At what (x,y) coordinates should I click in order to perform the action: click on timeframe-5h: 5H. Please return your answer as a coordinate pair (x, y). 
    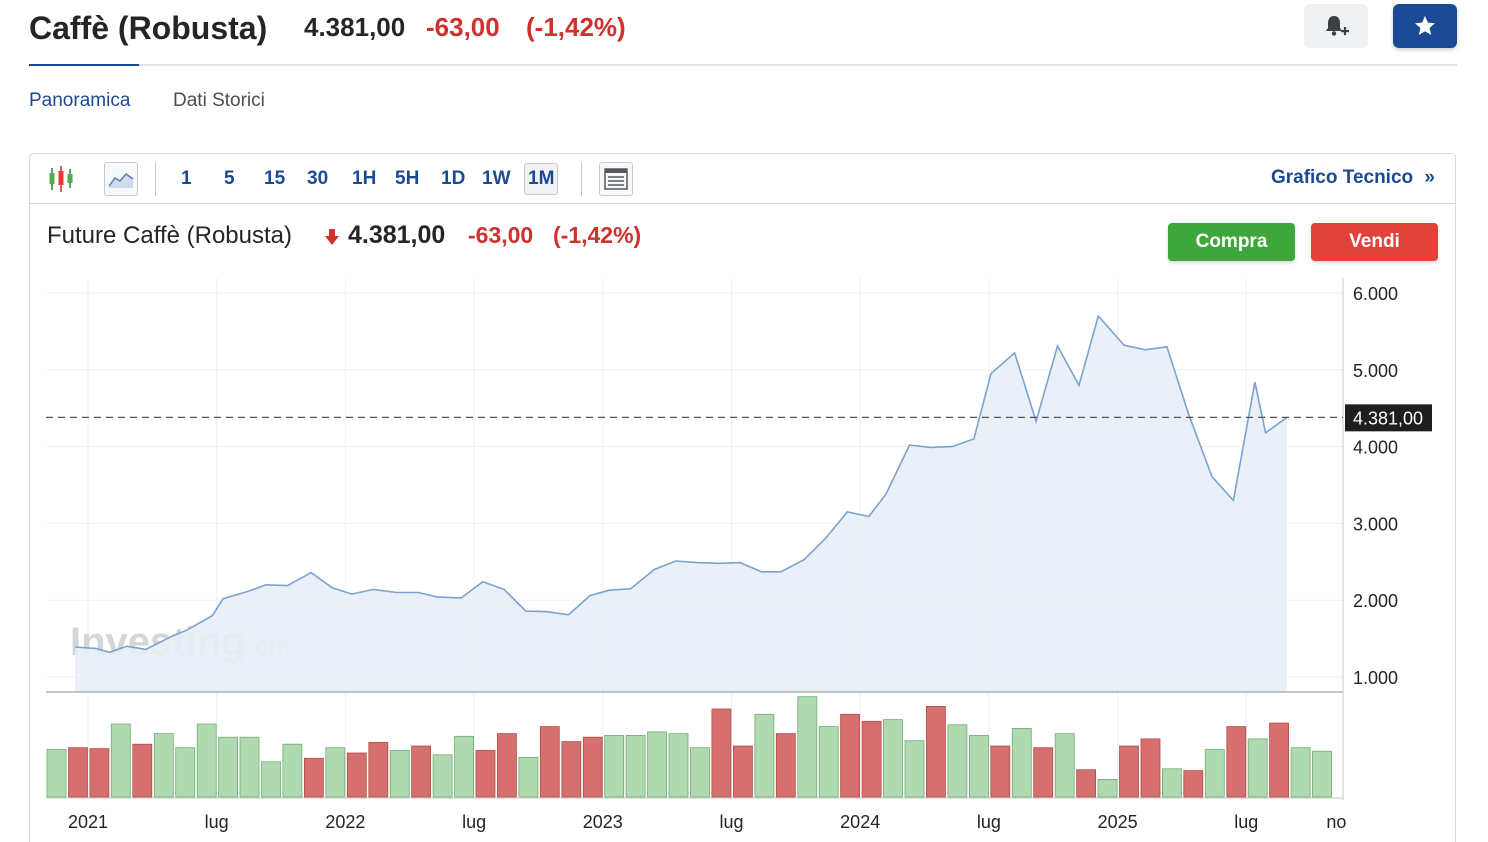
    Looking at the image, I should click on (407, 178).